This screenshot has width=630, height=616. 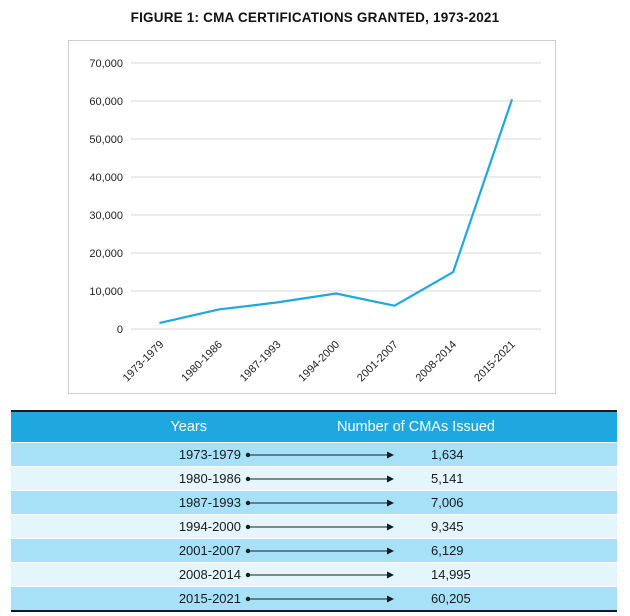 I want to click on row-count: 7,006, so click(x=524, y=502).